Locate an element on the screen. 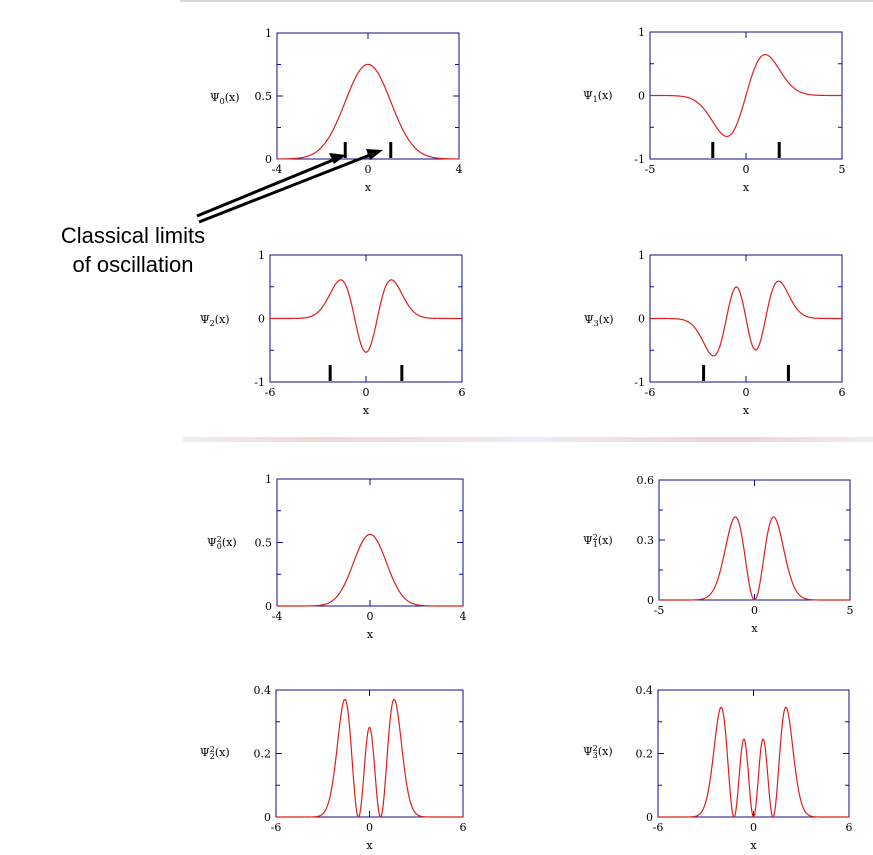  chart-1: 1 0 -1-5 0 5 x Ψ1(x) is located at coordinates (714, 110).